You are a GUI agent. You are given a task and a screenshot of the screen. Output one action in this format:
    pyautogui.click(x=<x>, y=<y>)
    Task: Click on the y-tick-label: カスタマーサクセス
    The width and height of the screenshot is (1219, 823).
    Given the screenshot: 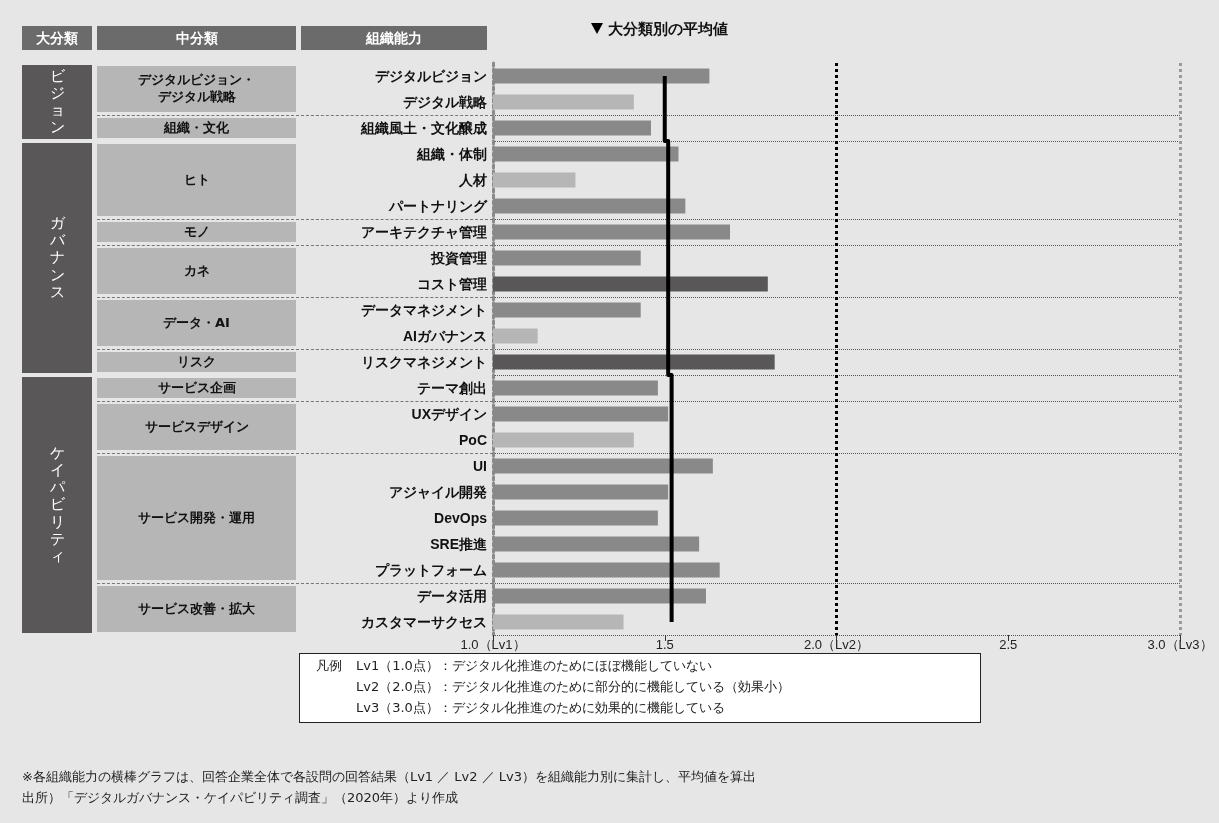 What is the action you would take?
    pyautogui.click(x=424, y=622)
    